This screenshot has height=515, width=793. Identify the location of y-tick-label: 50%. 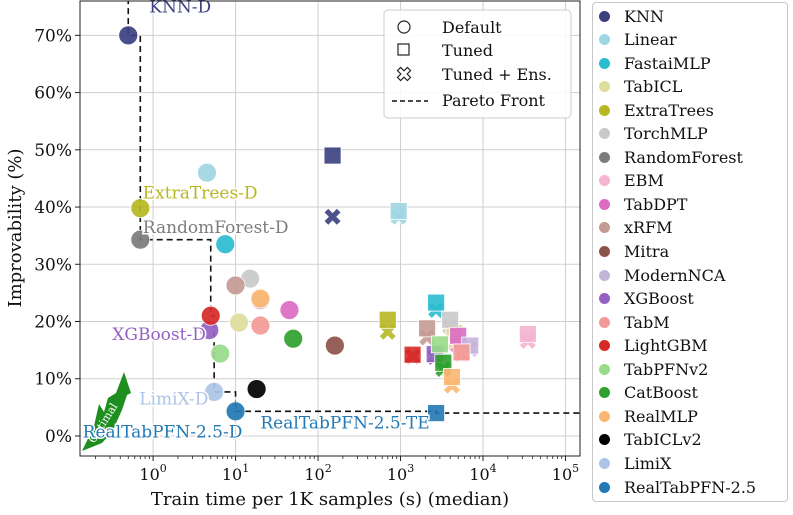
(53, 151).